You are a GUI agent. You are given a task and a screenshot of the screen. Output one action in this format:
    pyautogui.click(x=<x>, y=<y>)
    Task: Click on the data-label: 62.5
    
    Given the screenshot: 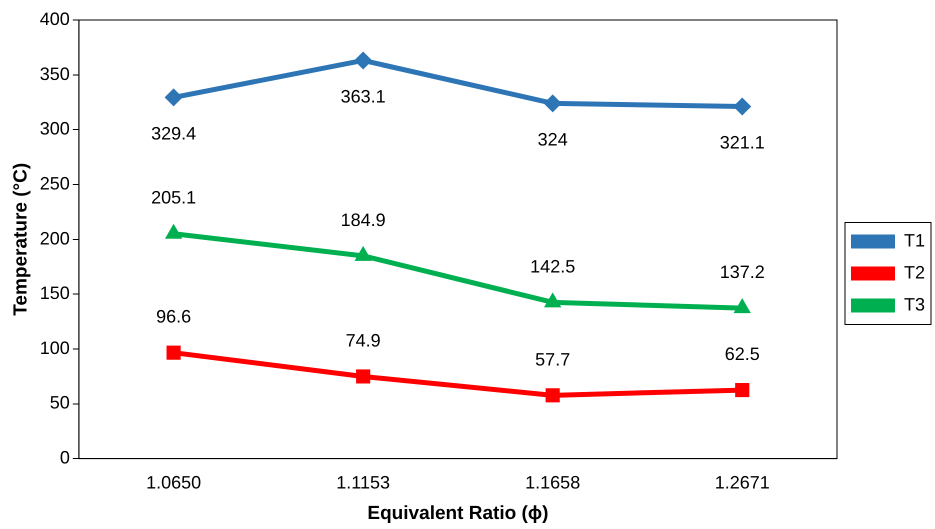 What is the action you would take?
    pyautogui.click(x=742, y=354)
    